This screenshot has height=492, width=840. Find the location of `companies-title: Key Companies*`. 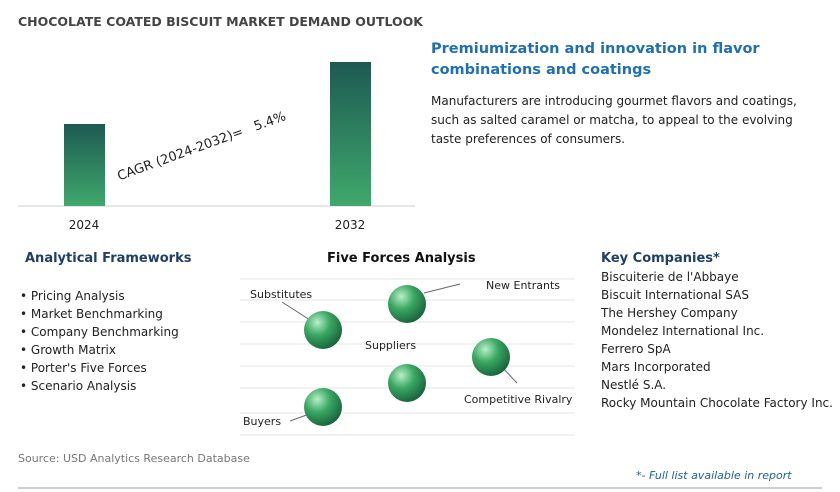

companies-title: Key Companies* is located at coordinates (660, 258).